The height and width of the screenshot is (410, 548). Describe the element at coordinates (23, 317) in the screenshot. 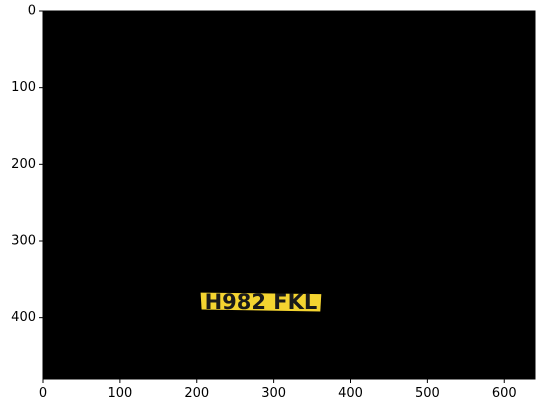

I see `y-tick-label: 400` at that location.